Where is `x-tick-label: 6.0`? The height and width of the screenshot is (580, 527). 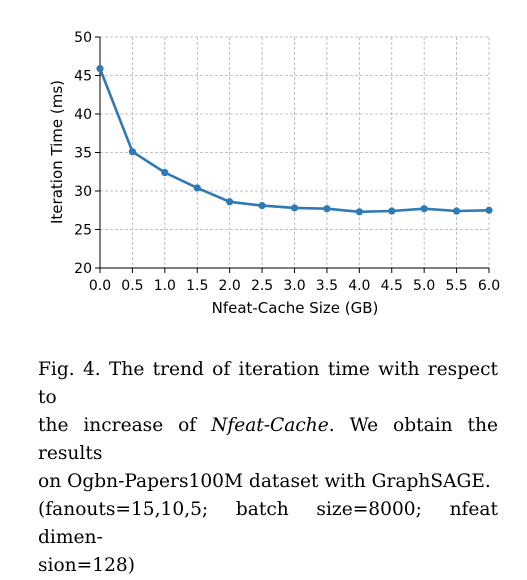
x-tick-label: 6.0 is located at coordinates (489, 286).